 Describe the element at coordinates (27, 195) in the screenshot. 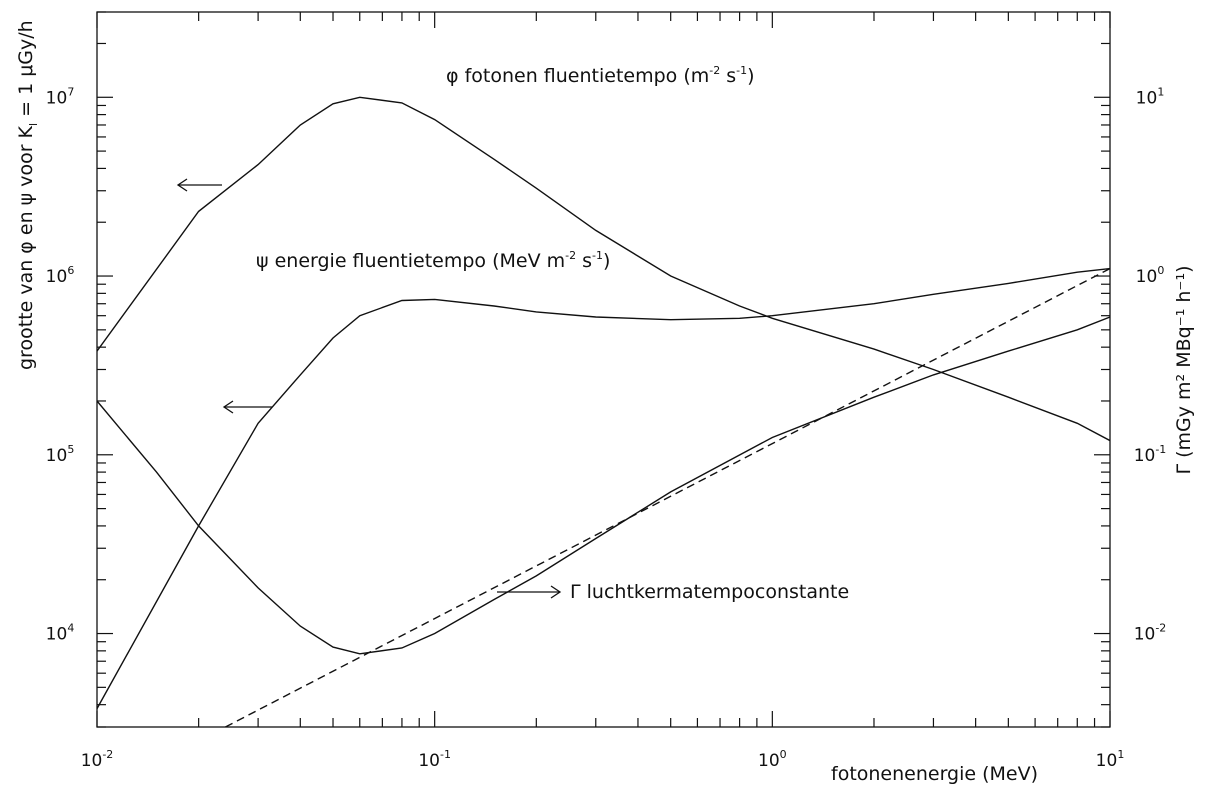

I see `y-axis-left-label: grootte van φ en ψ voor Kl = 1 μGy/h` at that location.